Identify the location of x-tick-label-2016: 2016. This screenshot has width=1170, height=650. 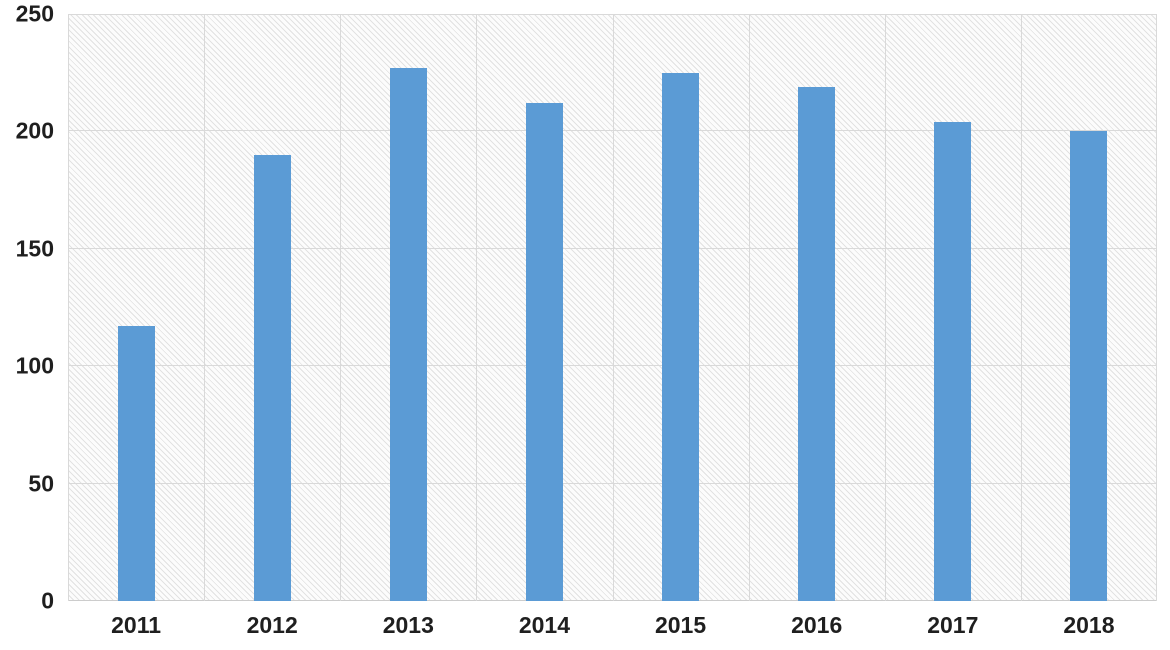
(817, 625).